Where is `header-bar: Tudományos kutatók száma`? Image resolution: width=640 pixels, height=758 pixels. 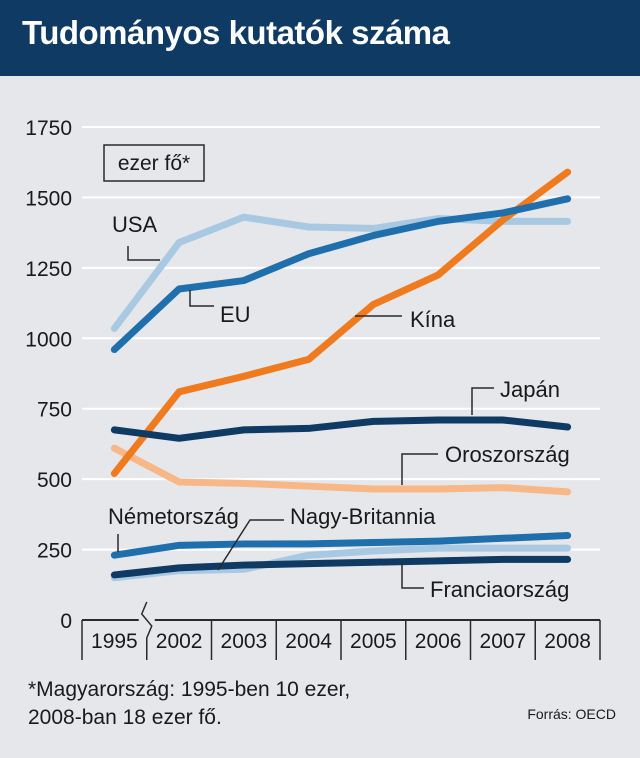 header-bar: Tudományos kutatók száma is located at coordinates (320, 38).